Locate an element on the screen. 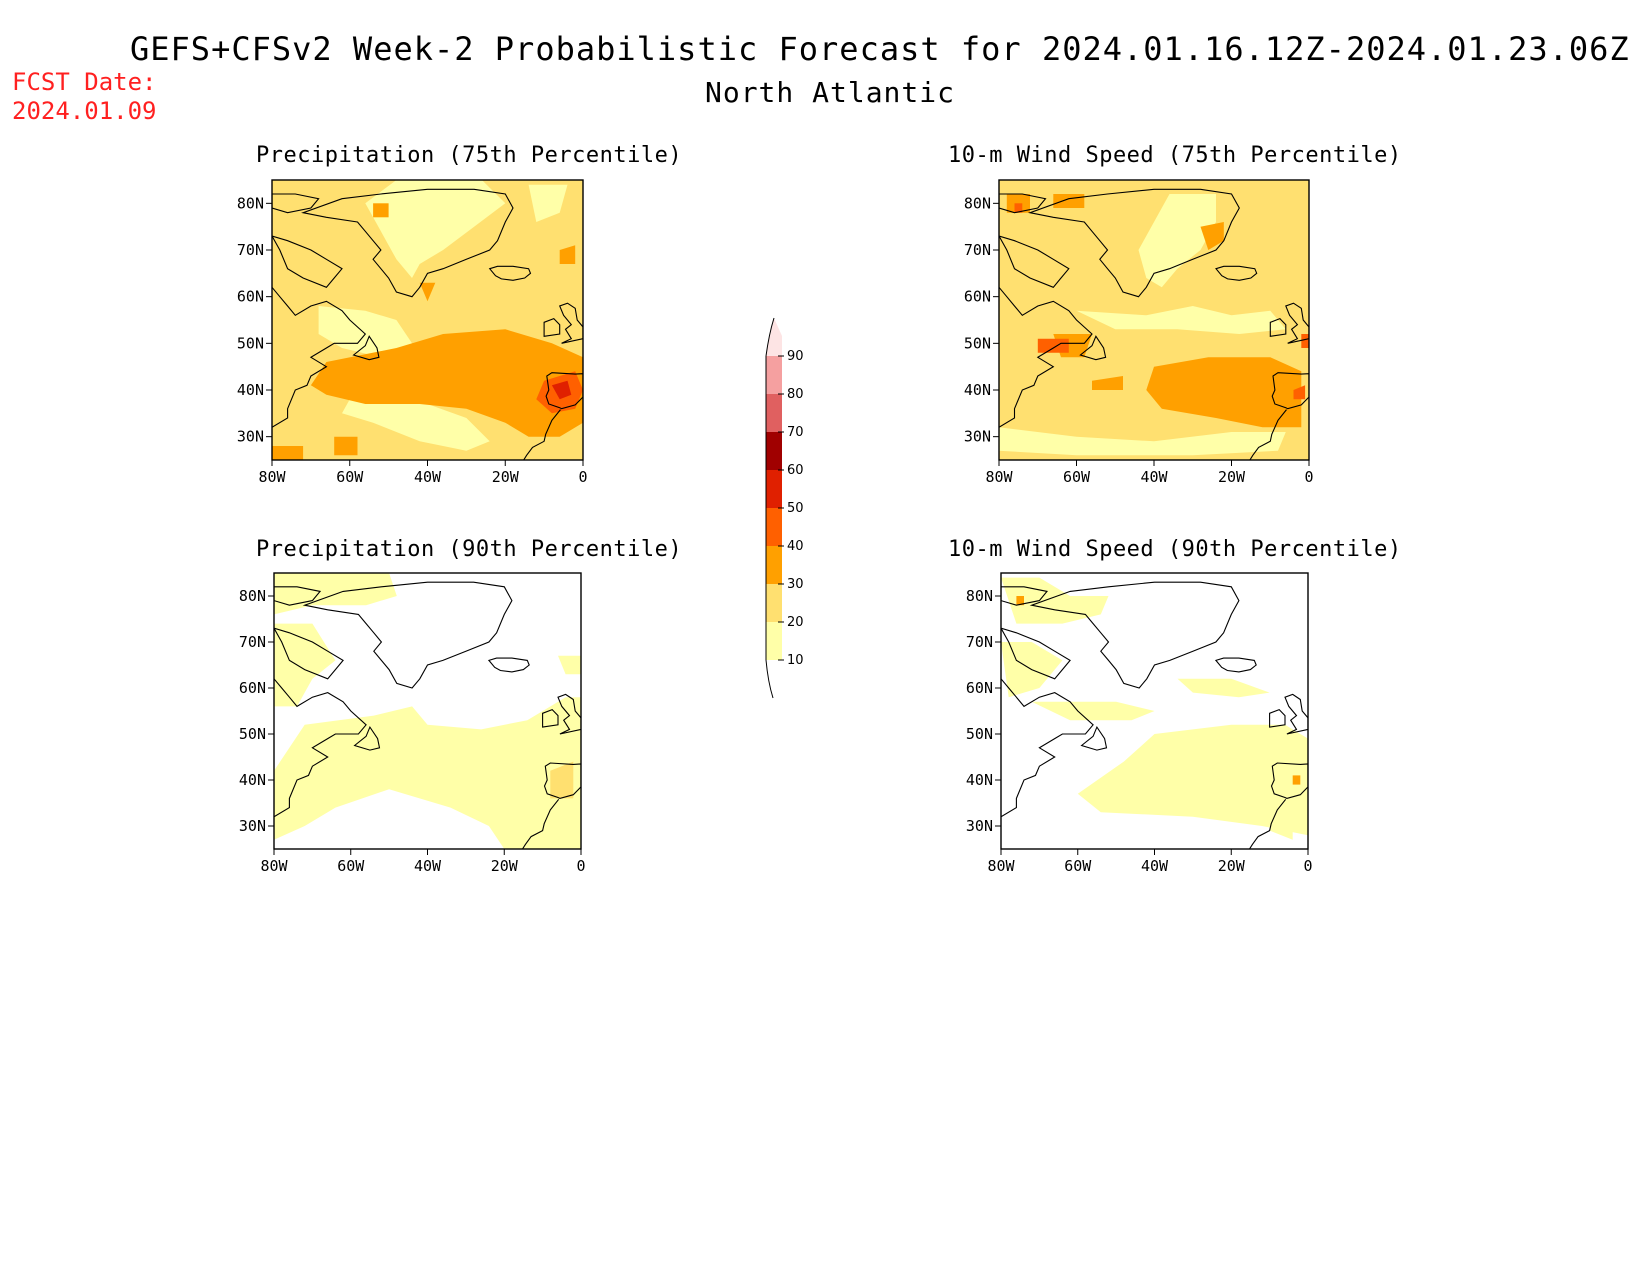  probability-fields is located at coordinates (1154, 320).